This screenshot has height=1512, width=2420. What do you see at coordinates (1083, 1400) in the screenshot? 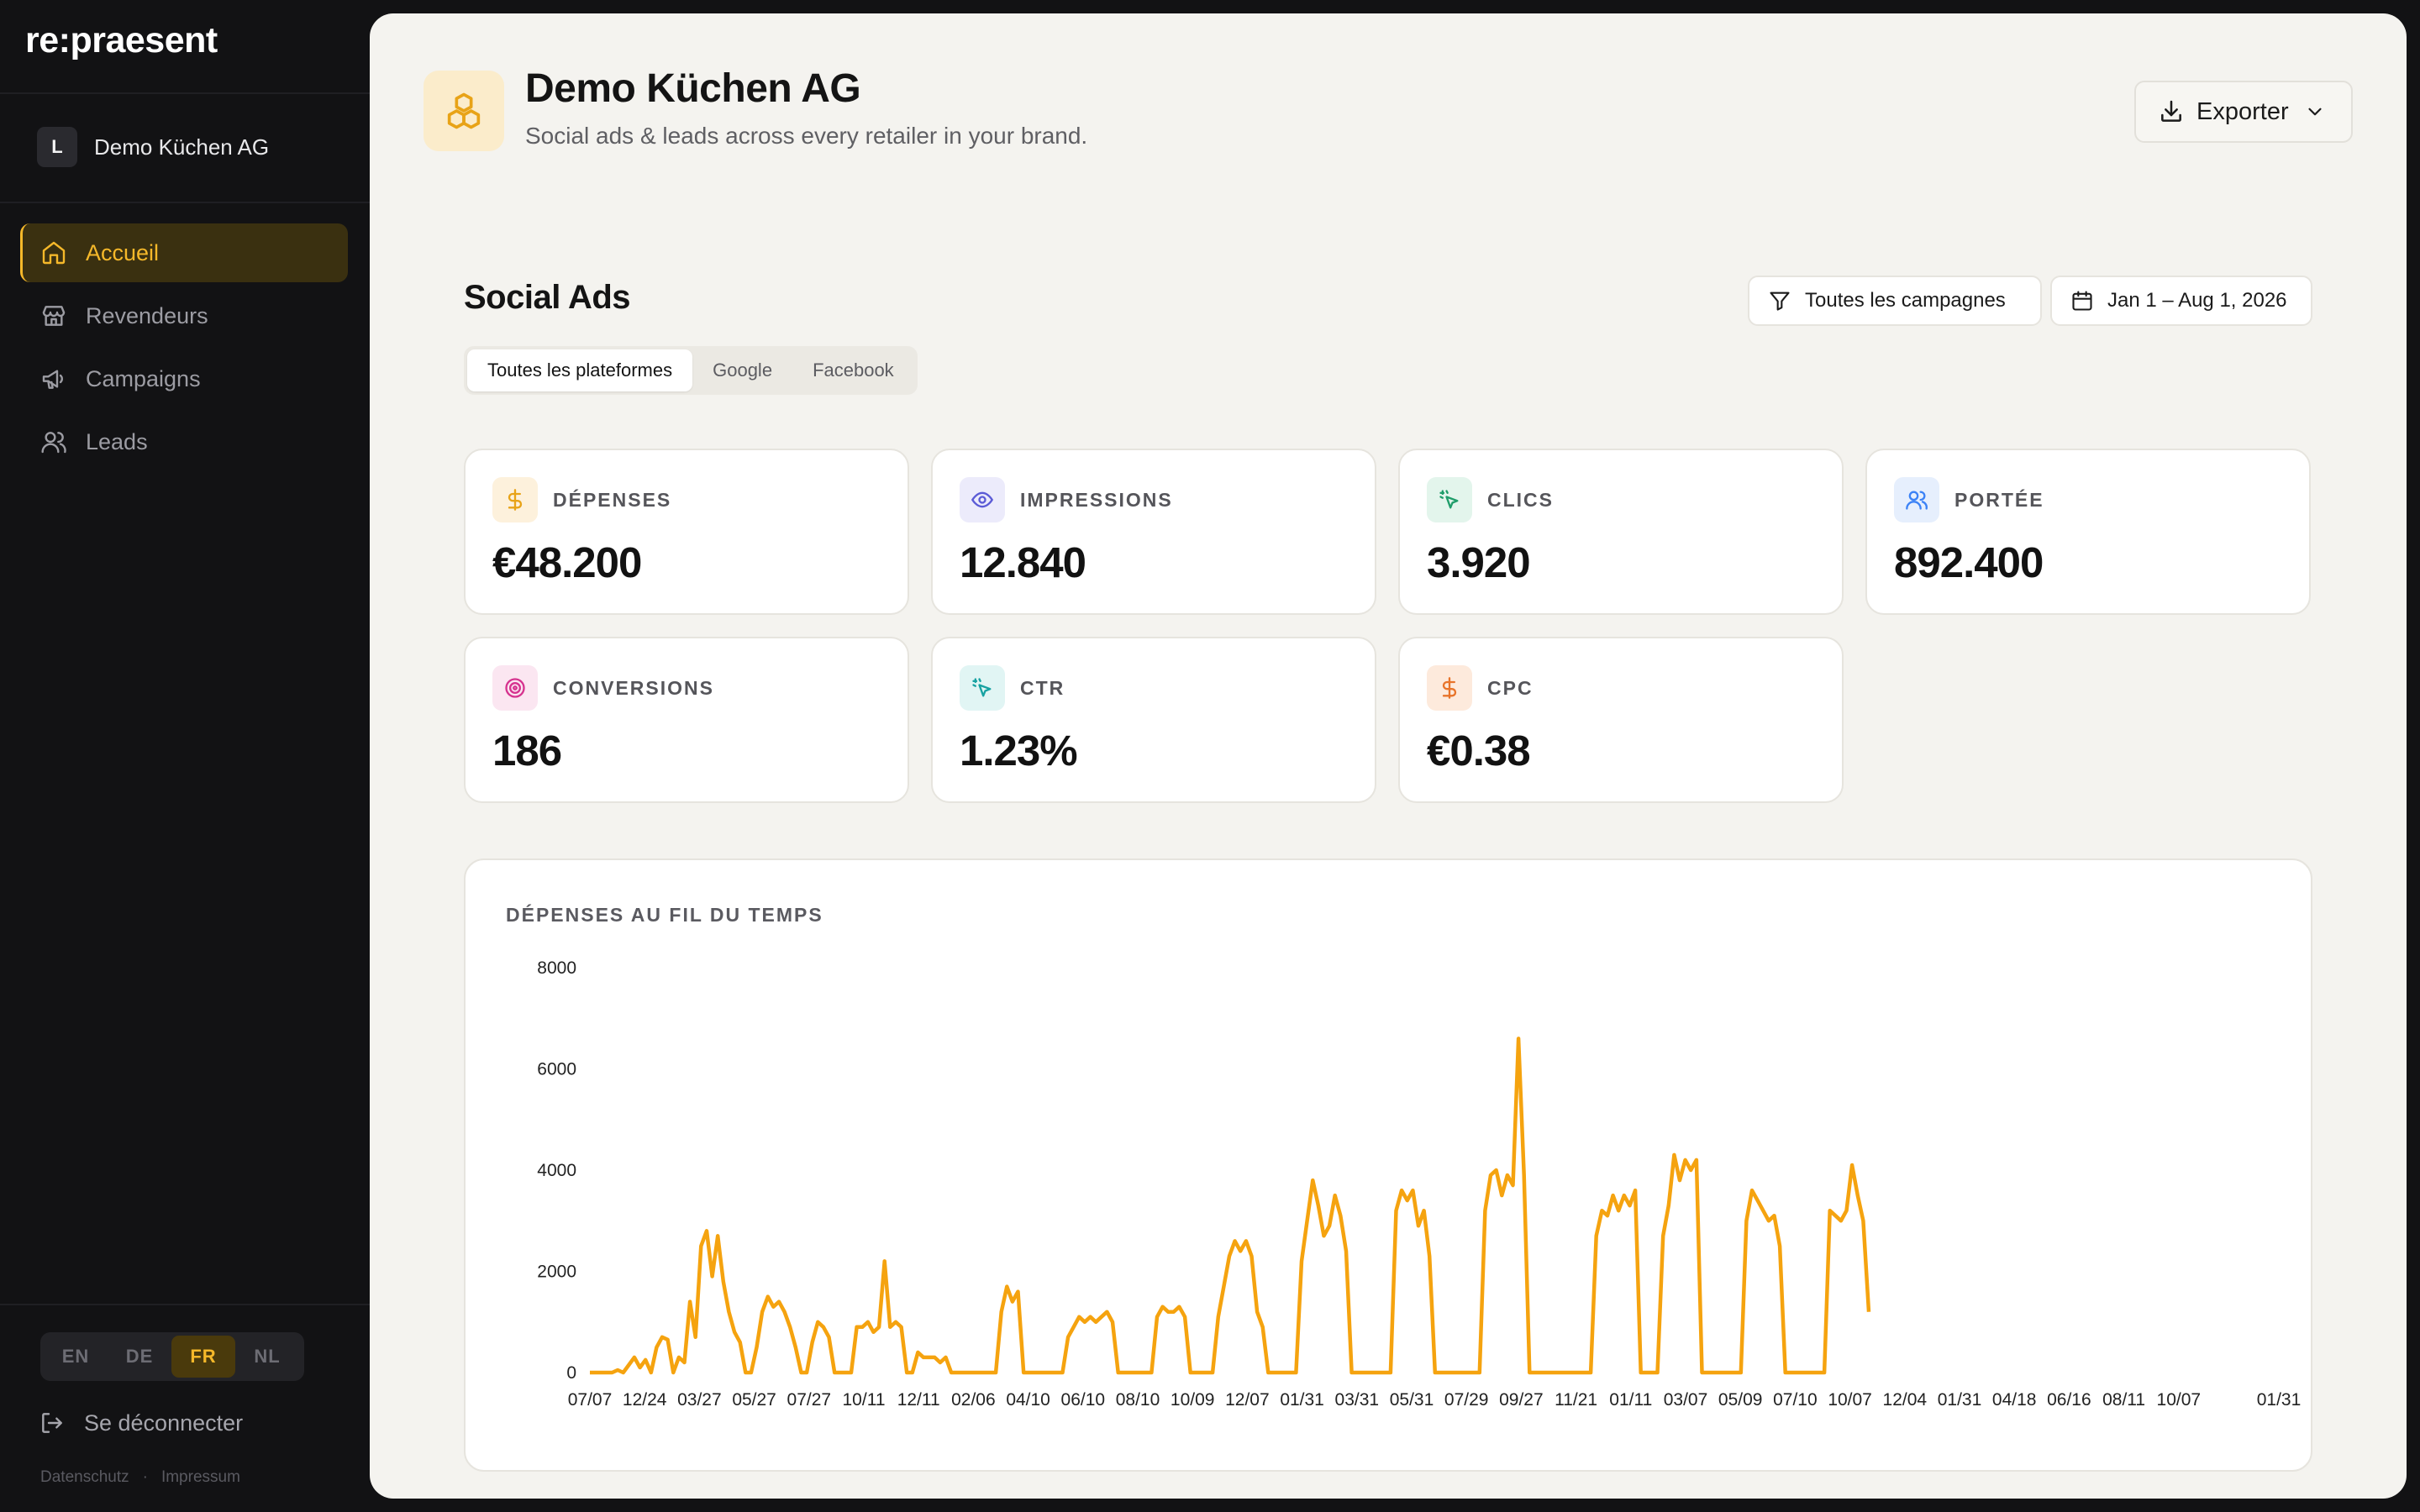
I see `x-tick-label: 06/10` at bounding box center [1083, 1400].